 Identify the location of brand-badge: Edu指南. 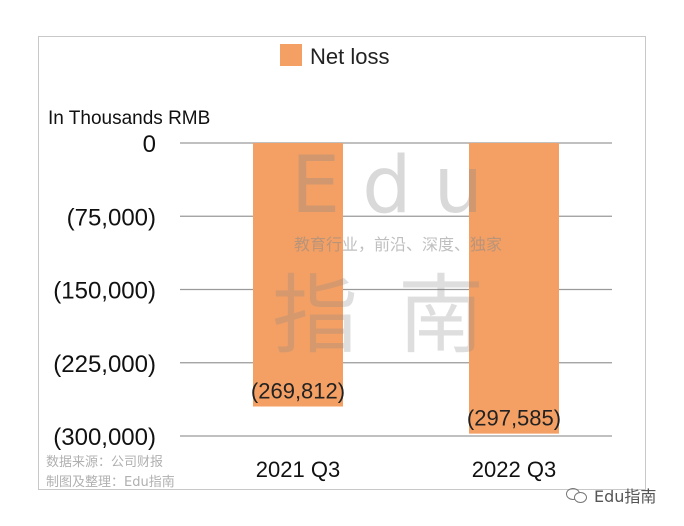
(611, 495).